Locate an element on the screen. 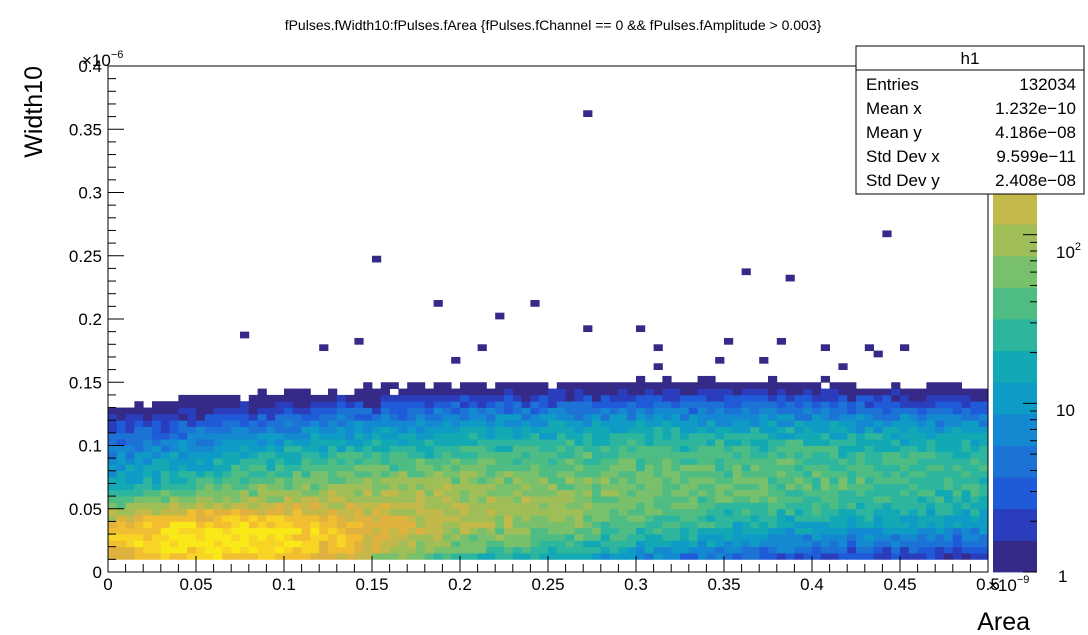 The height and width of the screenshot is (635, 1088). stats-box-frame is located at coordinates (970, 120).